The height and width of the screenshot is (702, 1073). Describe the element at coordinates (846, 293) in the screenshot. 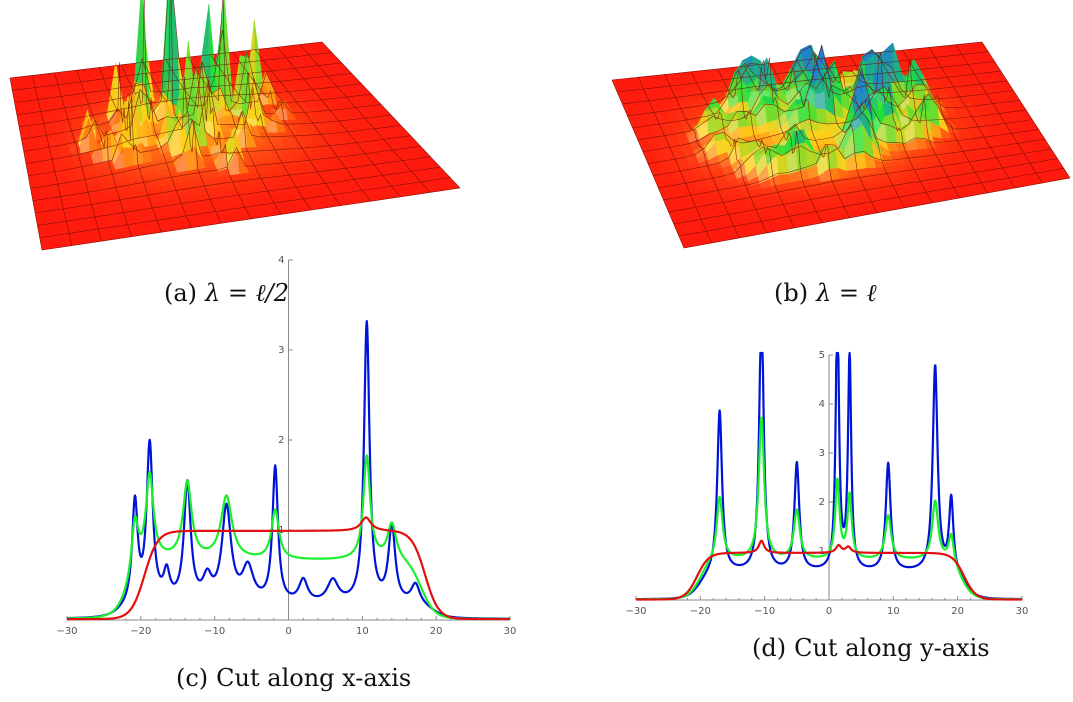

I see `caption-b-math: λ = ℓ` at that location.